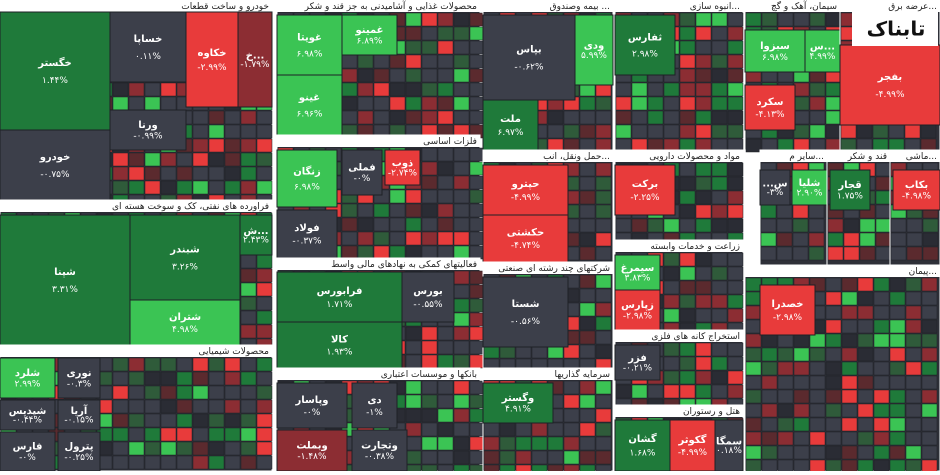 The height and width of the screenshot is (475, 940). I want to click on stock-name: ورنا, so click(147, 125).